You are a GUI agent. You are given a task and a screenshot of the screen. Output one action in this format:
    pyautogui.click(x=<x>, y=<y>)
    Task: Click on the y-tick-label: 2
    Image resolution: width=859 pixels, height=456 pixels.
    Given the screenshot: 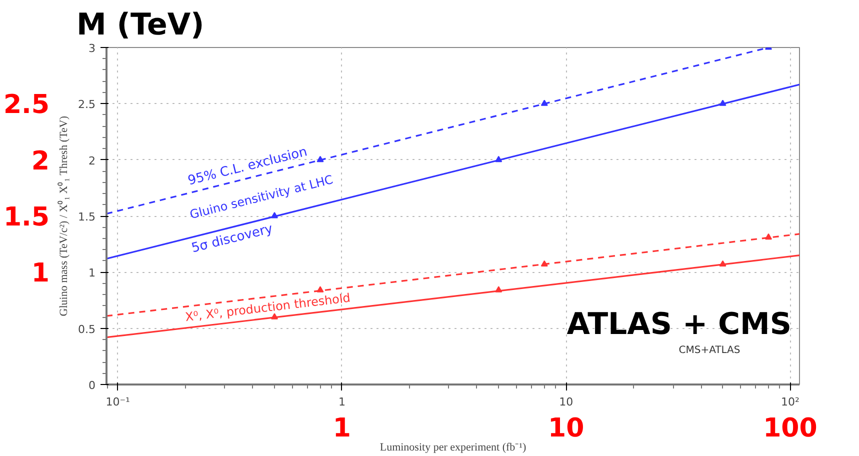 What is the action you would take?
    pyautogui.click(x=92, y=161)
    